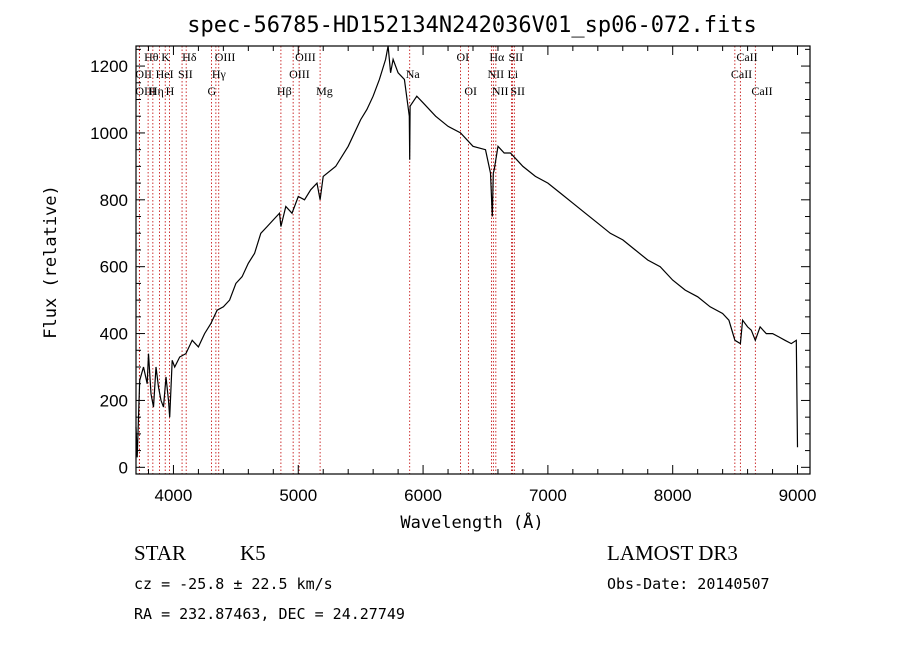 The image size is (900, 649). I want to click on object-subclass: K5, so click(253, 553).